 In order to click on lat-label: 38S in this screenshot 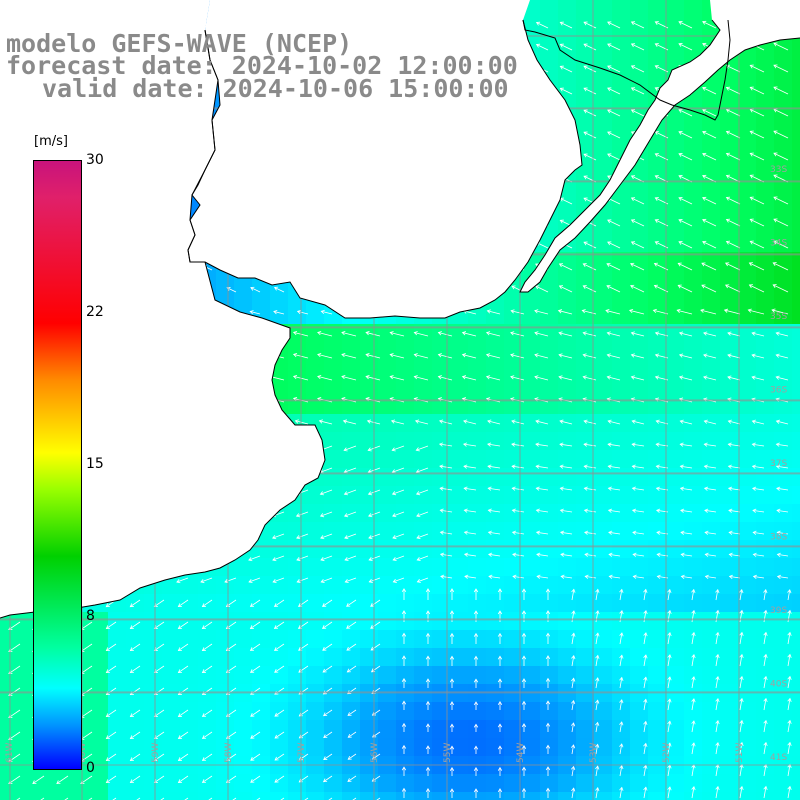, I will do `click(778, 538)`.